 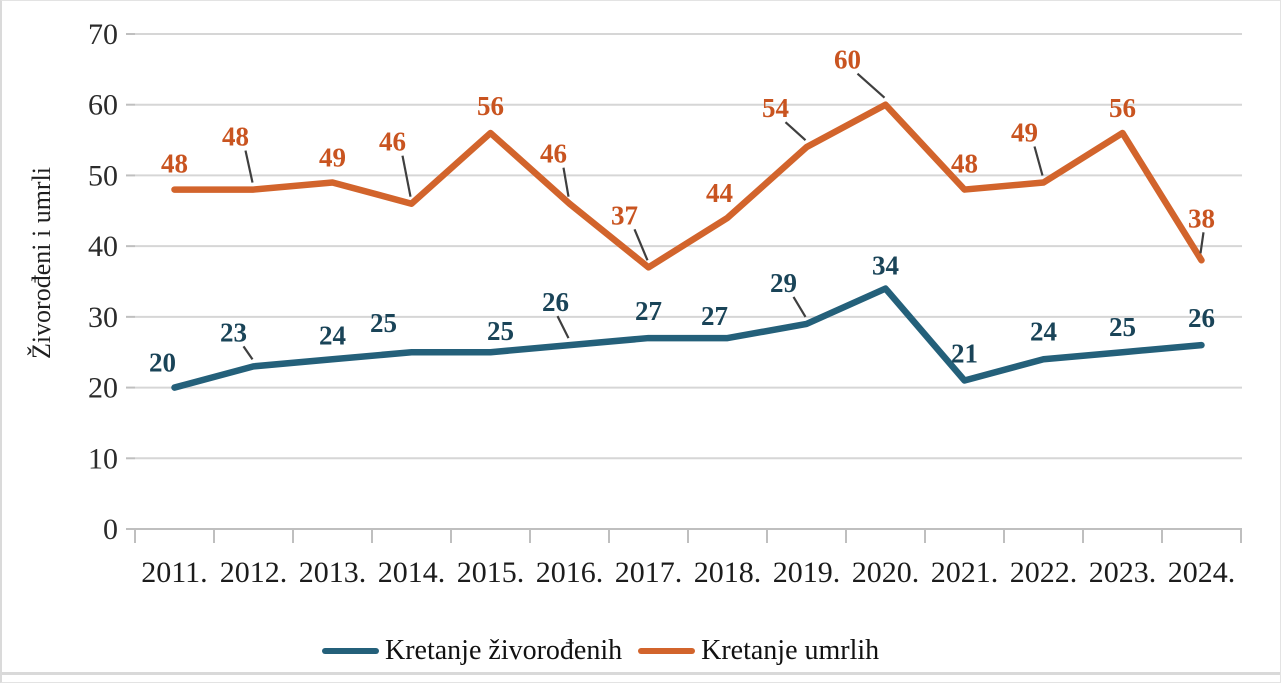 I want to click on legend-swatch-deaths-icon, so click(x=667, y=651).